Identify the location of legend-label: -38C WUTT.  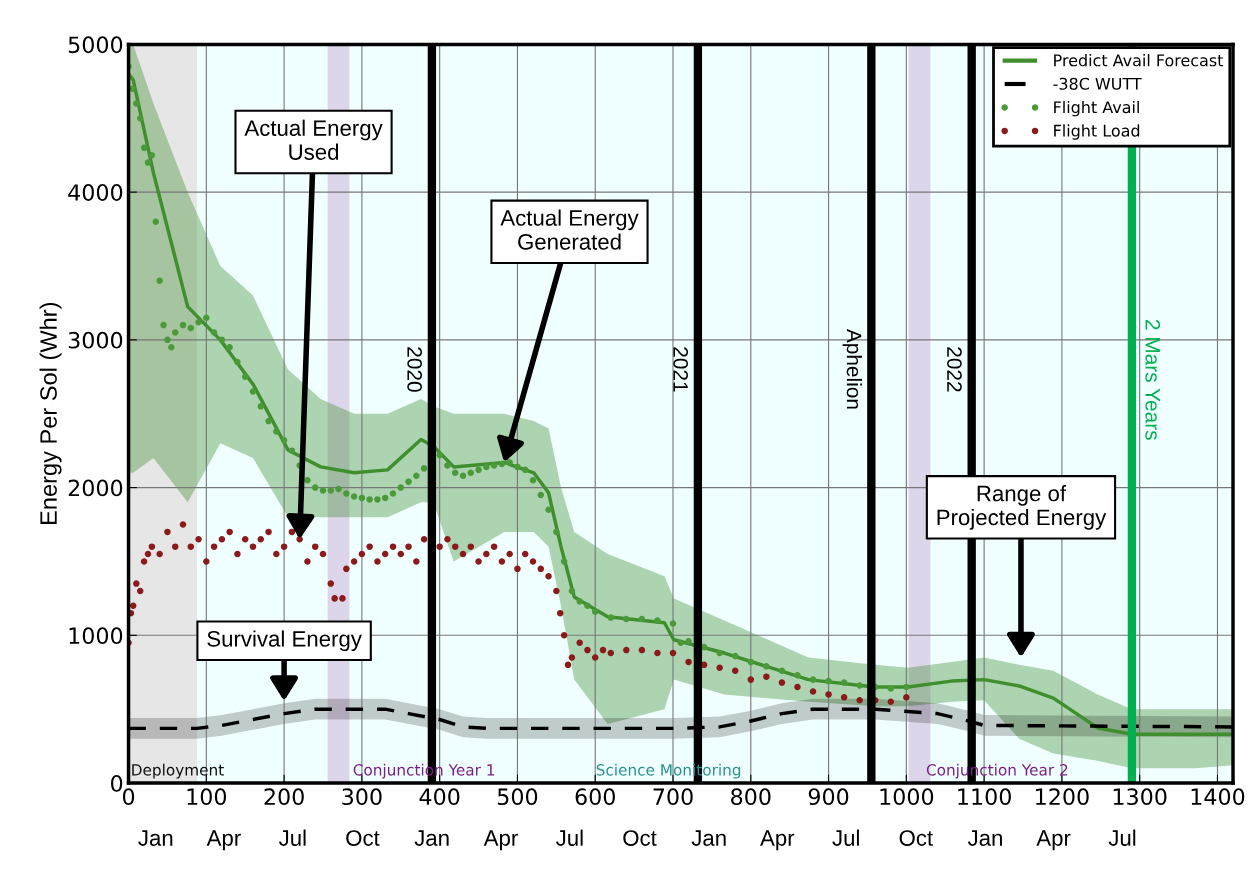
(1097, 83).